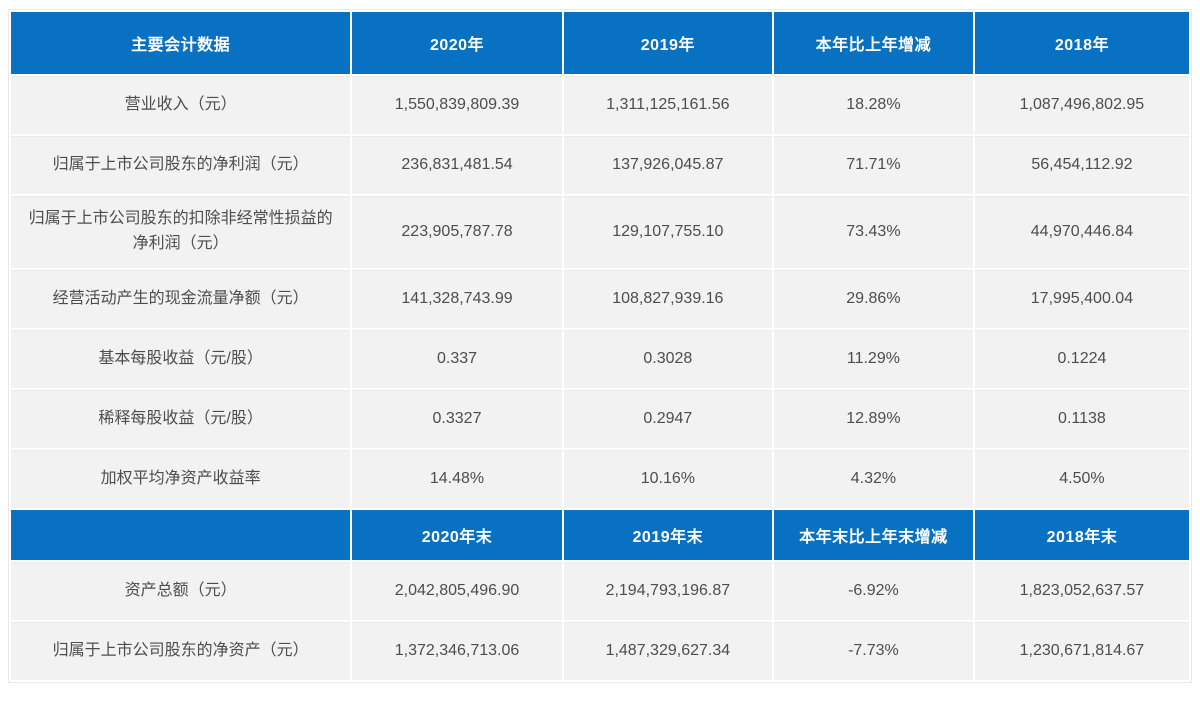 This screenshot has width=1200, height=720. Describe the element at coordinates (457, 591) in the screenshot. I see `value-cell: 2,042,805,496.90` at that location.